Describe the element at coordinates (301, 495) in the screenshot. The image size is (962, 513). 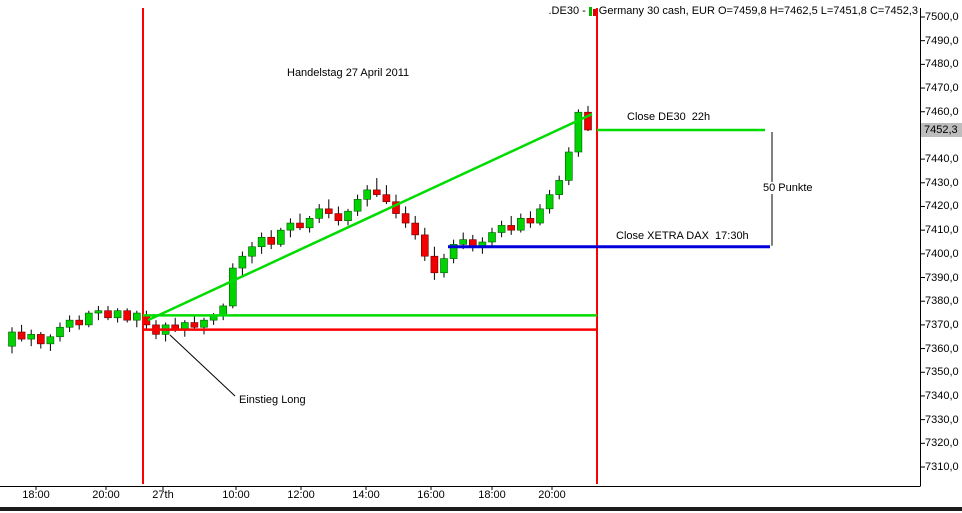
I see `x-axis-label: 12:00` at that location.